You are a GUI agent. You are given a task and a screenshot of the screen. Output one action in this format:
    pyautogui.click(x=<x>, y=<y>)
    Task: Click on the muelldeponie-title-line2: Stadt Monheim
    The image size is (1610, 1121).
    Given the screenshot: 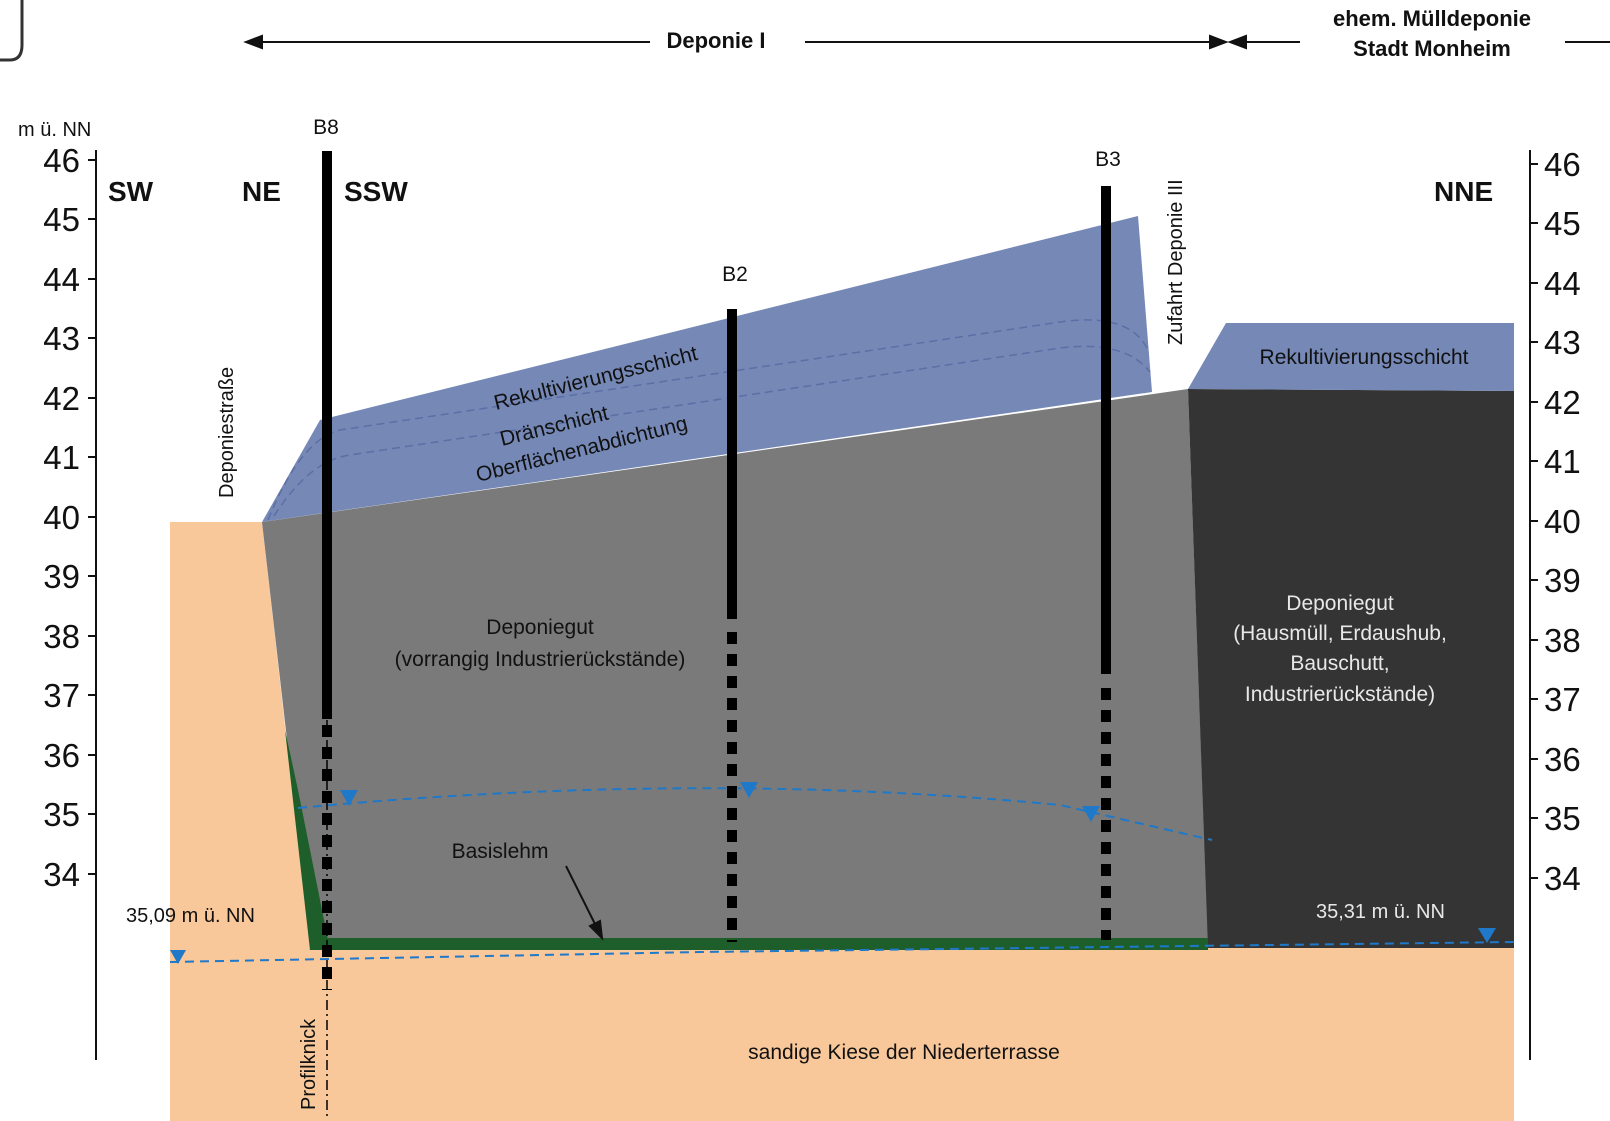 What is the action you would take?
    pyautogui.click(x=1432, y=48)
    